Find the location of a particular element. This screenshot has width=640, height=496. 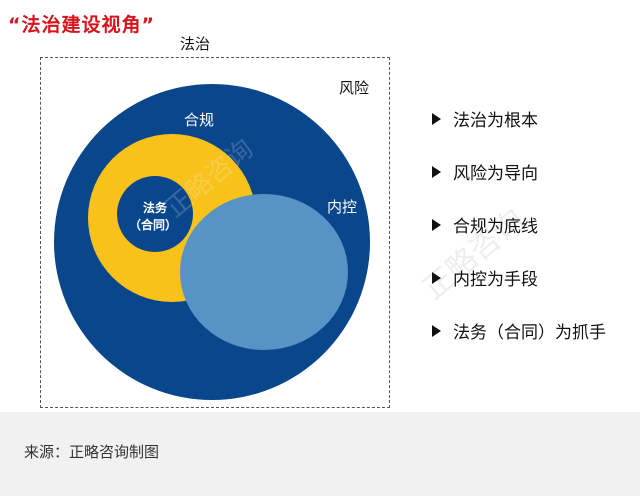

point-foundation: 法治为根本 is located at coordinates (519, 118).